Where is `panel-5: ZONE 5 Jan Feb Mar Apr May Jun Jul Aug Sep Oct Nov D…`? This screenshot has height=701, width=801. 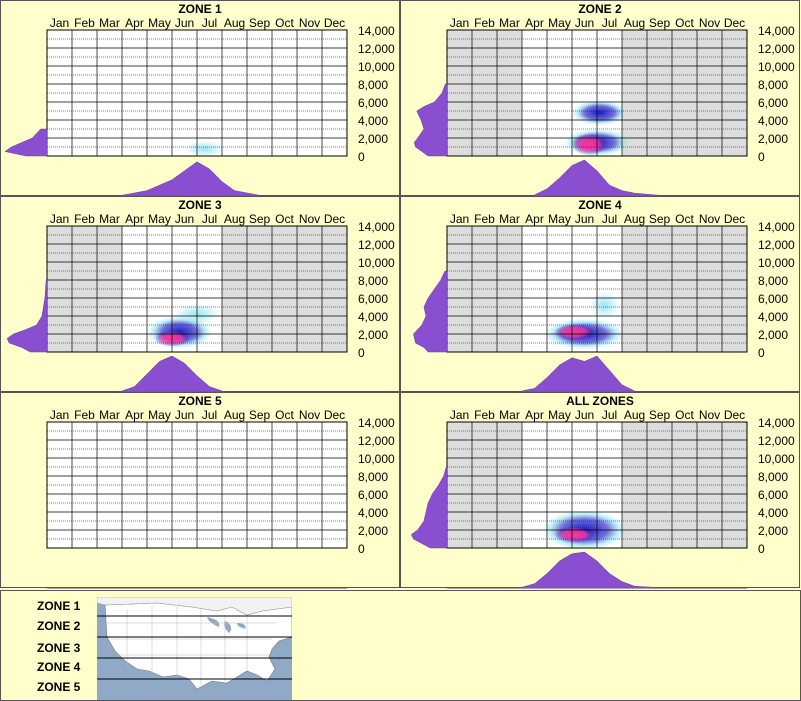
panel-5: ZONE 5 Jan Feb Mar Apr May Jun Jul Aug Sep Oct Nov D… is located at coordinates (200, 490).